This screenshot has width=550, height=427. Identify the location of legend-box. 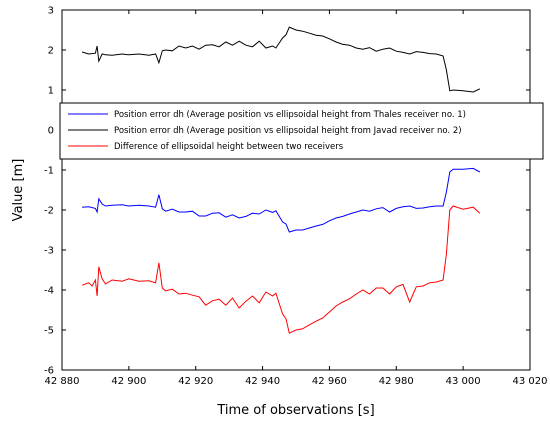
(301, 131).